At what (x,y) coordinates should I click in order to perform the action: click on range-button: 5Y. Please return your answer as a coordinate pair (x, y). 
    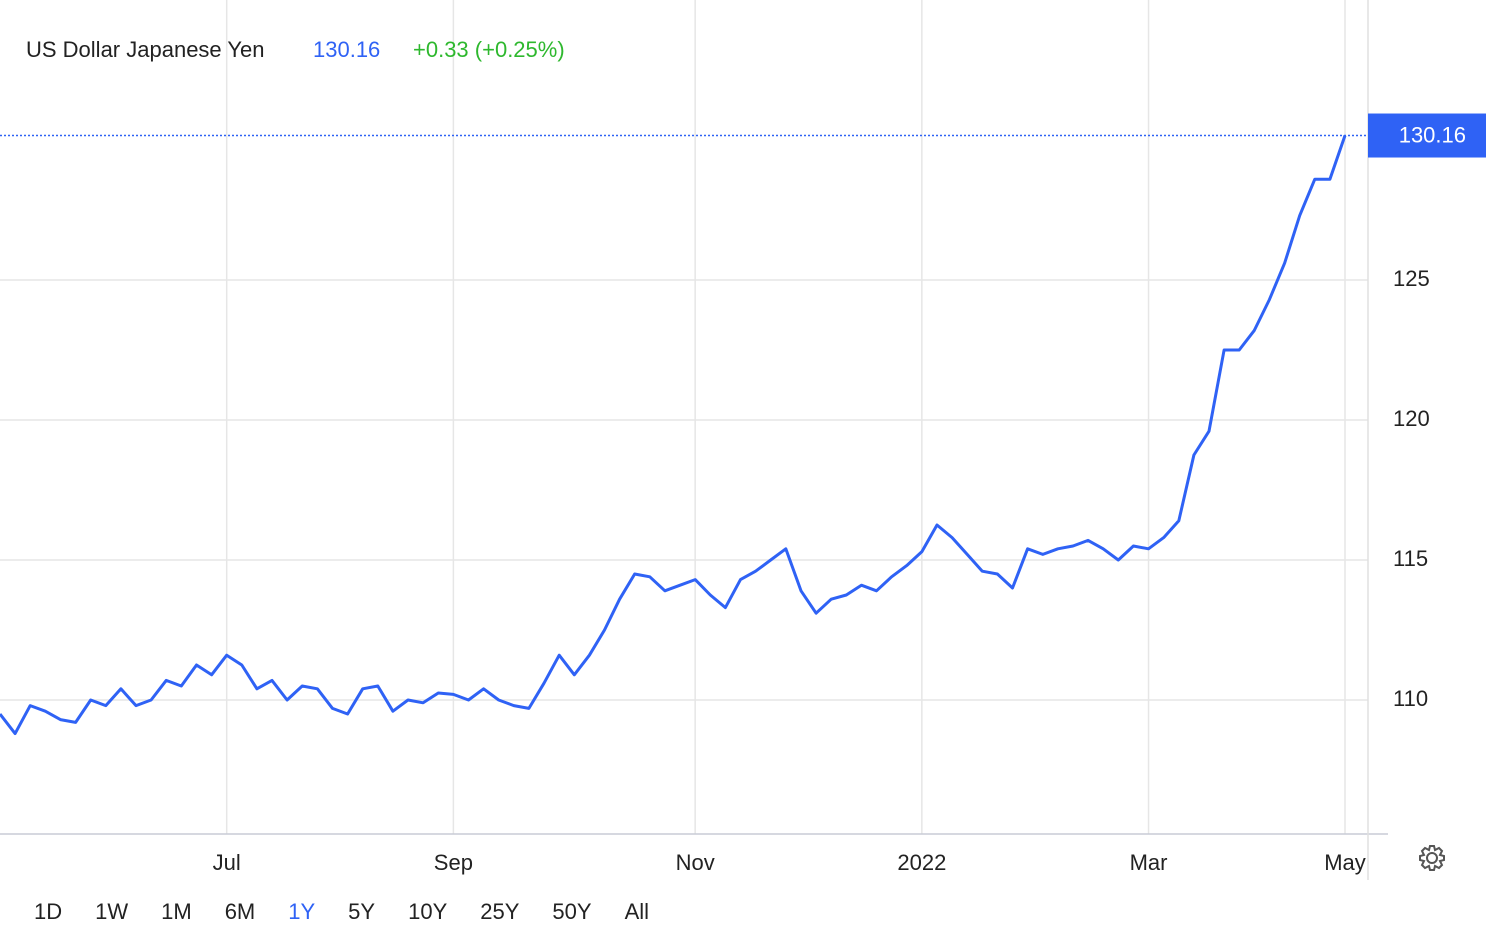
    Looking at the image, I should click on (361, 911).